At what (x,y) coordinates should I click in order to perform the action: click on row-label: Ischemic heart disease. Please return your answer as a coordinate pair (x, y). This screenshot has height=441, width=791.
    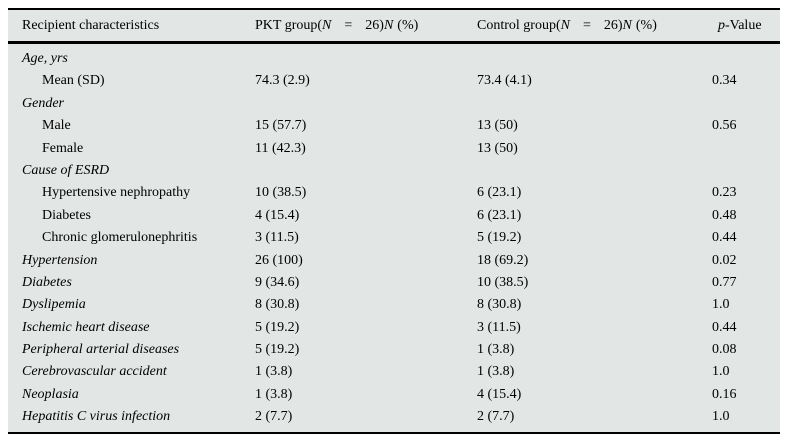
    Looking at the image, I should click on (86, 327).